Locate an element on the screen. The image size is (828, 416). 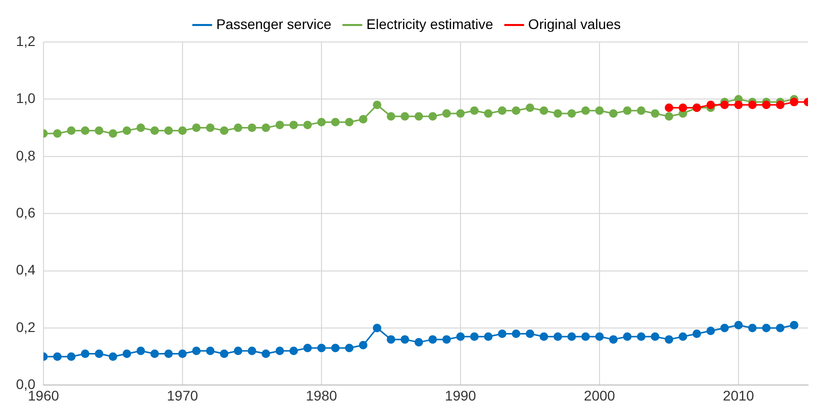
x-tick-label: 1980 is located at coordinates (322, 395).